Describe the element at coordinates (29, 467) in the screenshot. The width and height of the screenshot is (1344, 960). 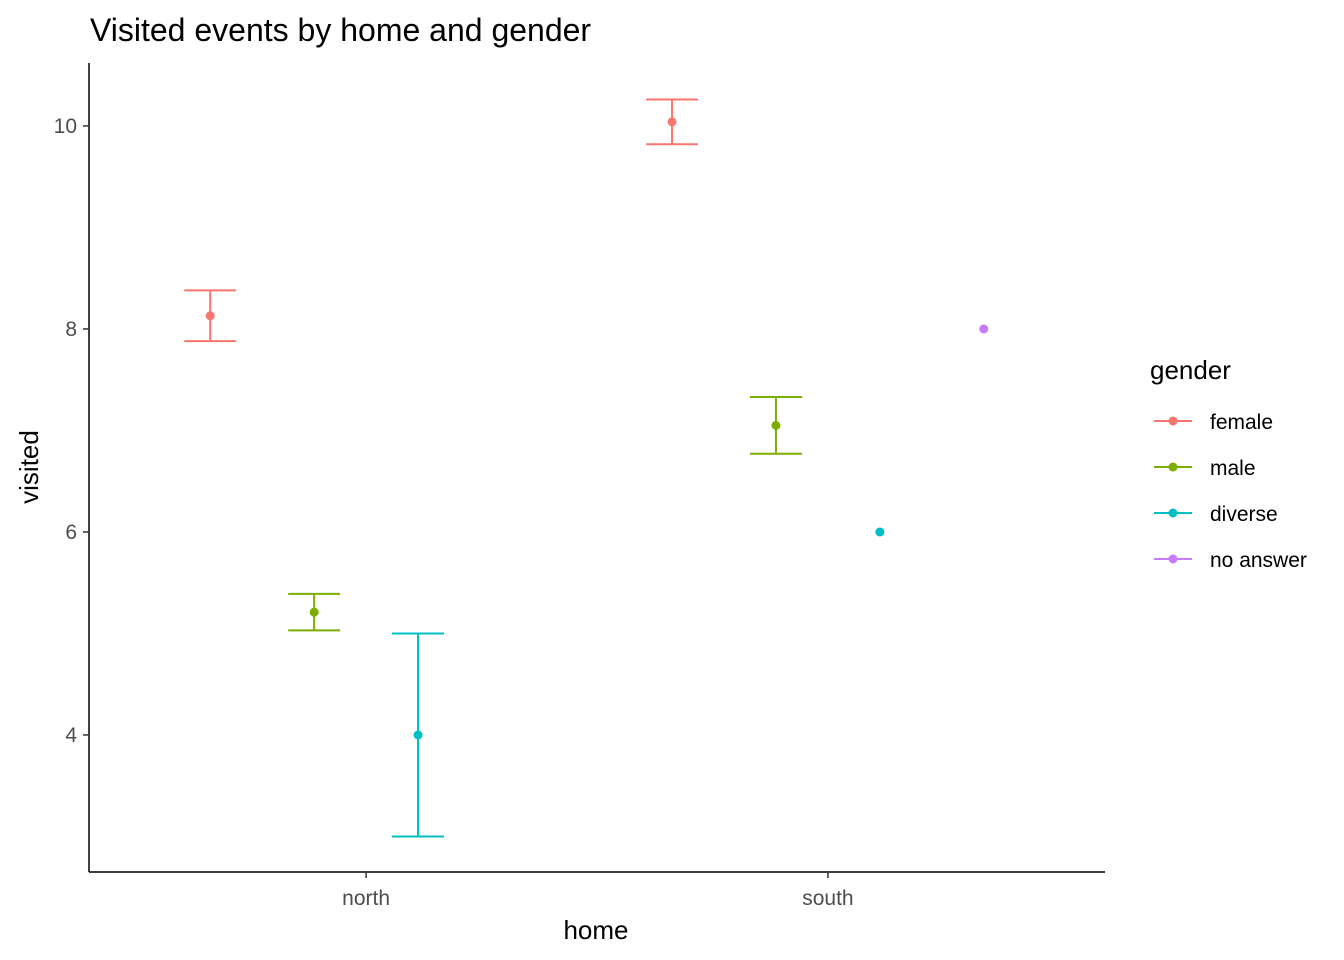
I see `y-axis-title: visited` at that location.